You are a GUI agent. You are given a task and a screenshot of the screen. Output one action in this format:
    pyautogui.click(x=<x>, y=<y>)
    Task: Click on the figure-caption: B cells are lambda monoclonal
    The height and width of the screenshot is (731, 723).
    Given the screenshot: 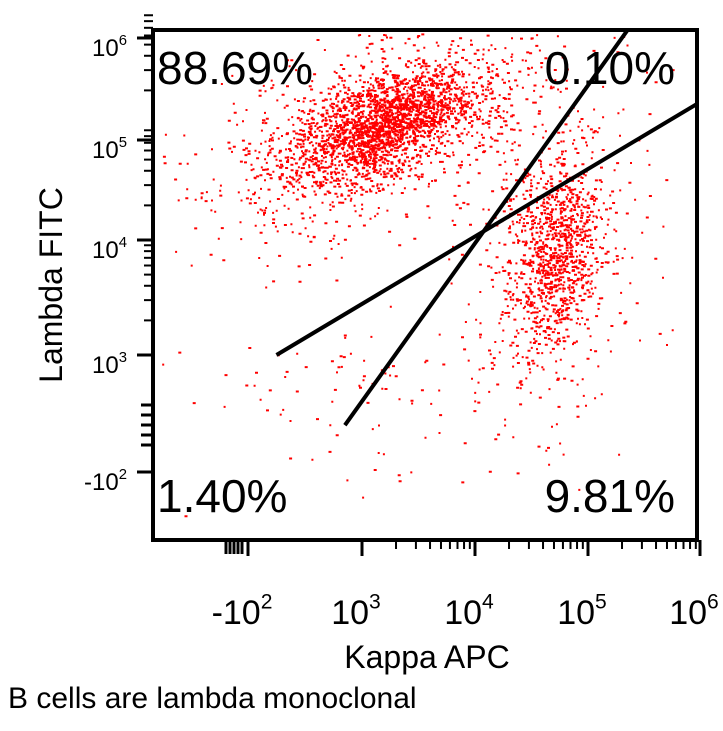 What is the action you would take?
    pyautogui.click(x=212, y=698)
    